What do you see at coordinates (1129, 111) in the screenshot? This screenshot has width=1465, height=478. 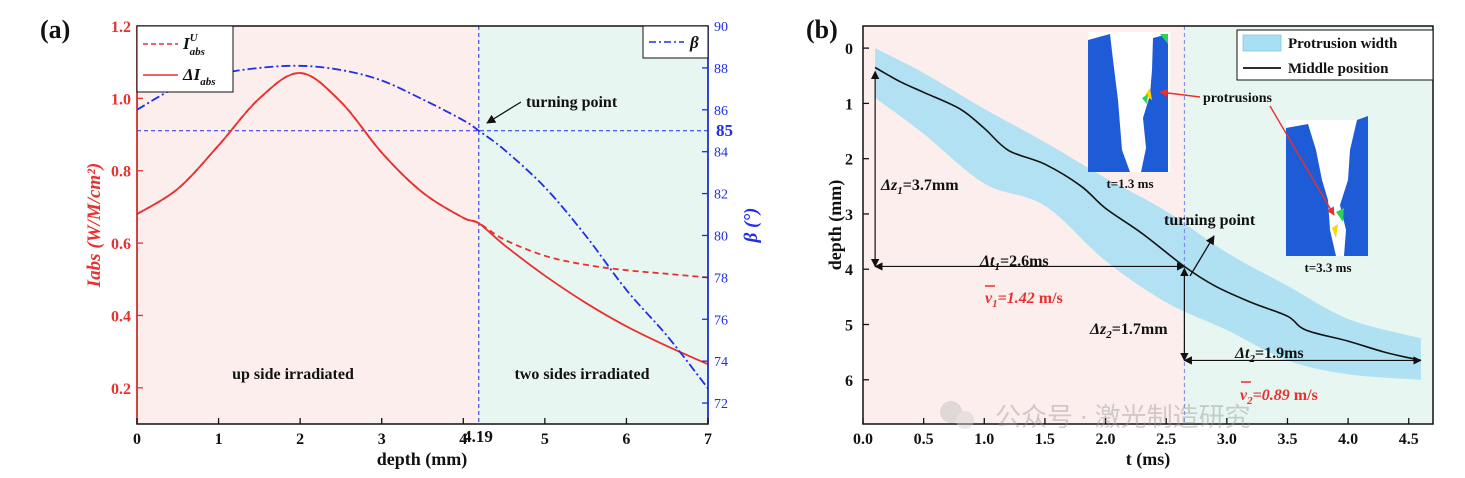 I see `inset-t-1-3ms: t=1.3 ms` at bounding box center [1129, 111].